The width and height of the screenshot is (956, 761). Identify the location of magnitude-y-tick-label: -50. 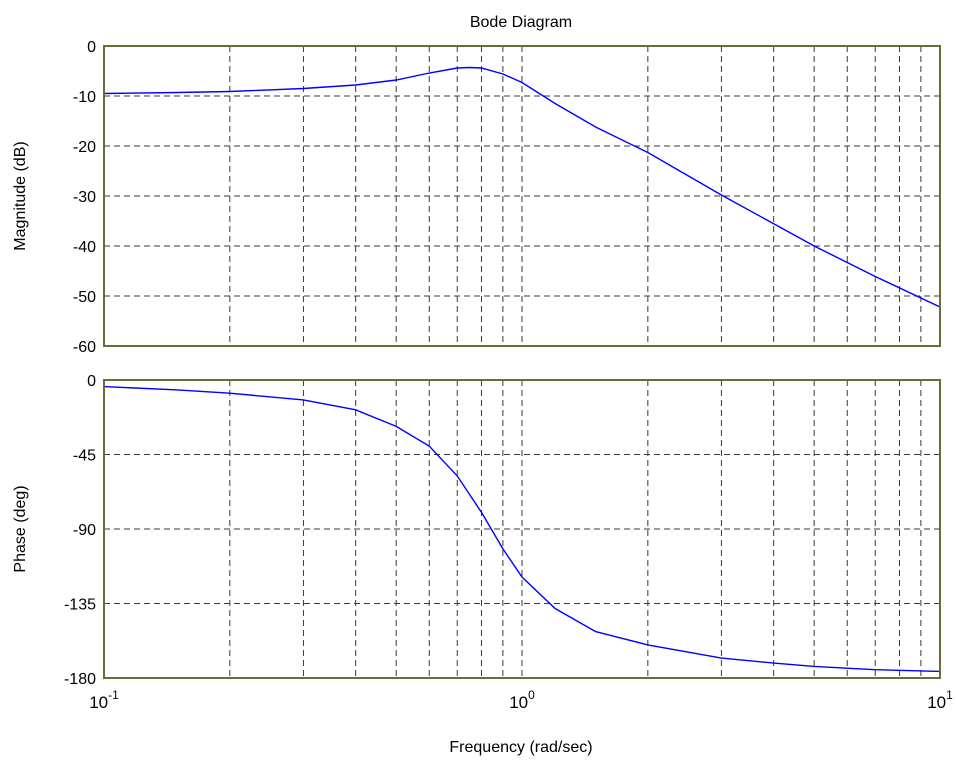
(84, 297).